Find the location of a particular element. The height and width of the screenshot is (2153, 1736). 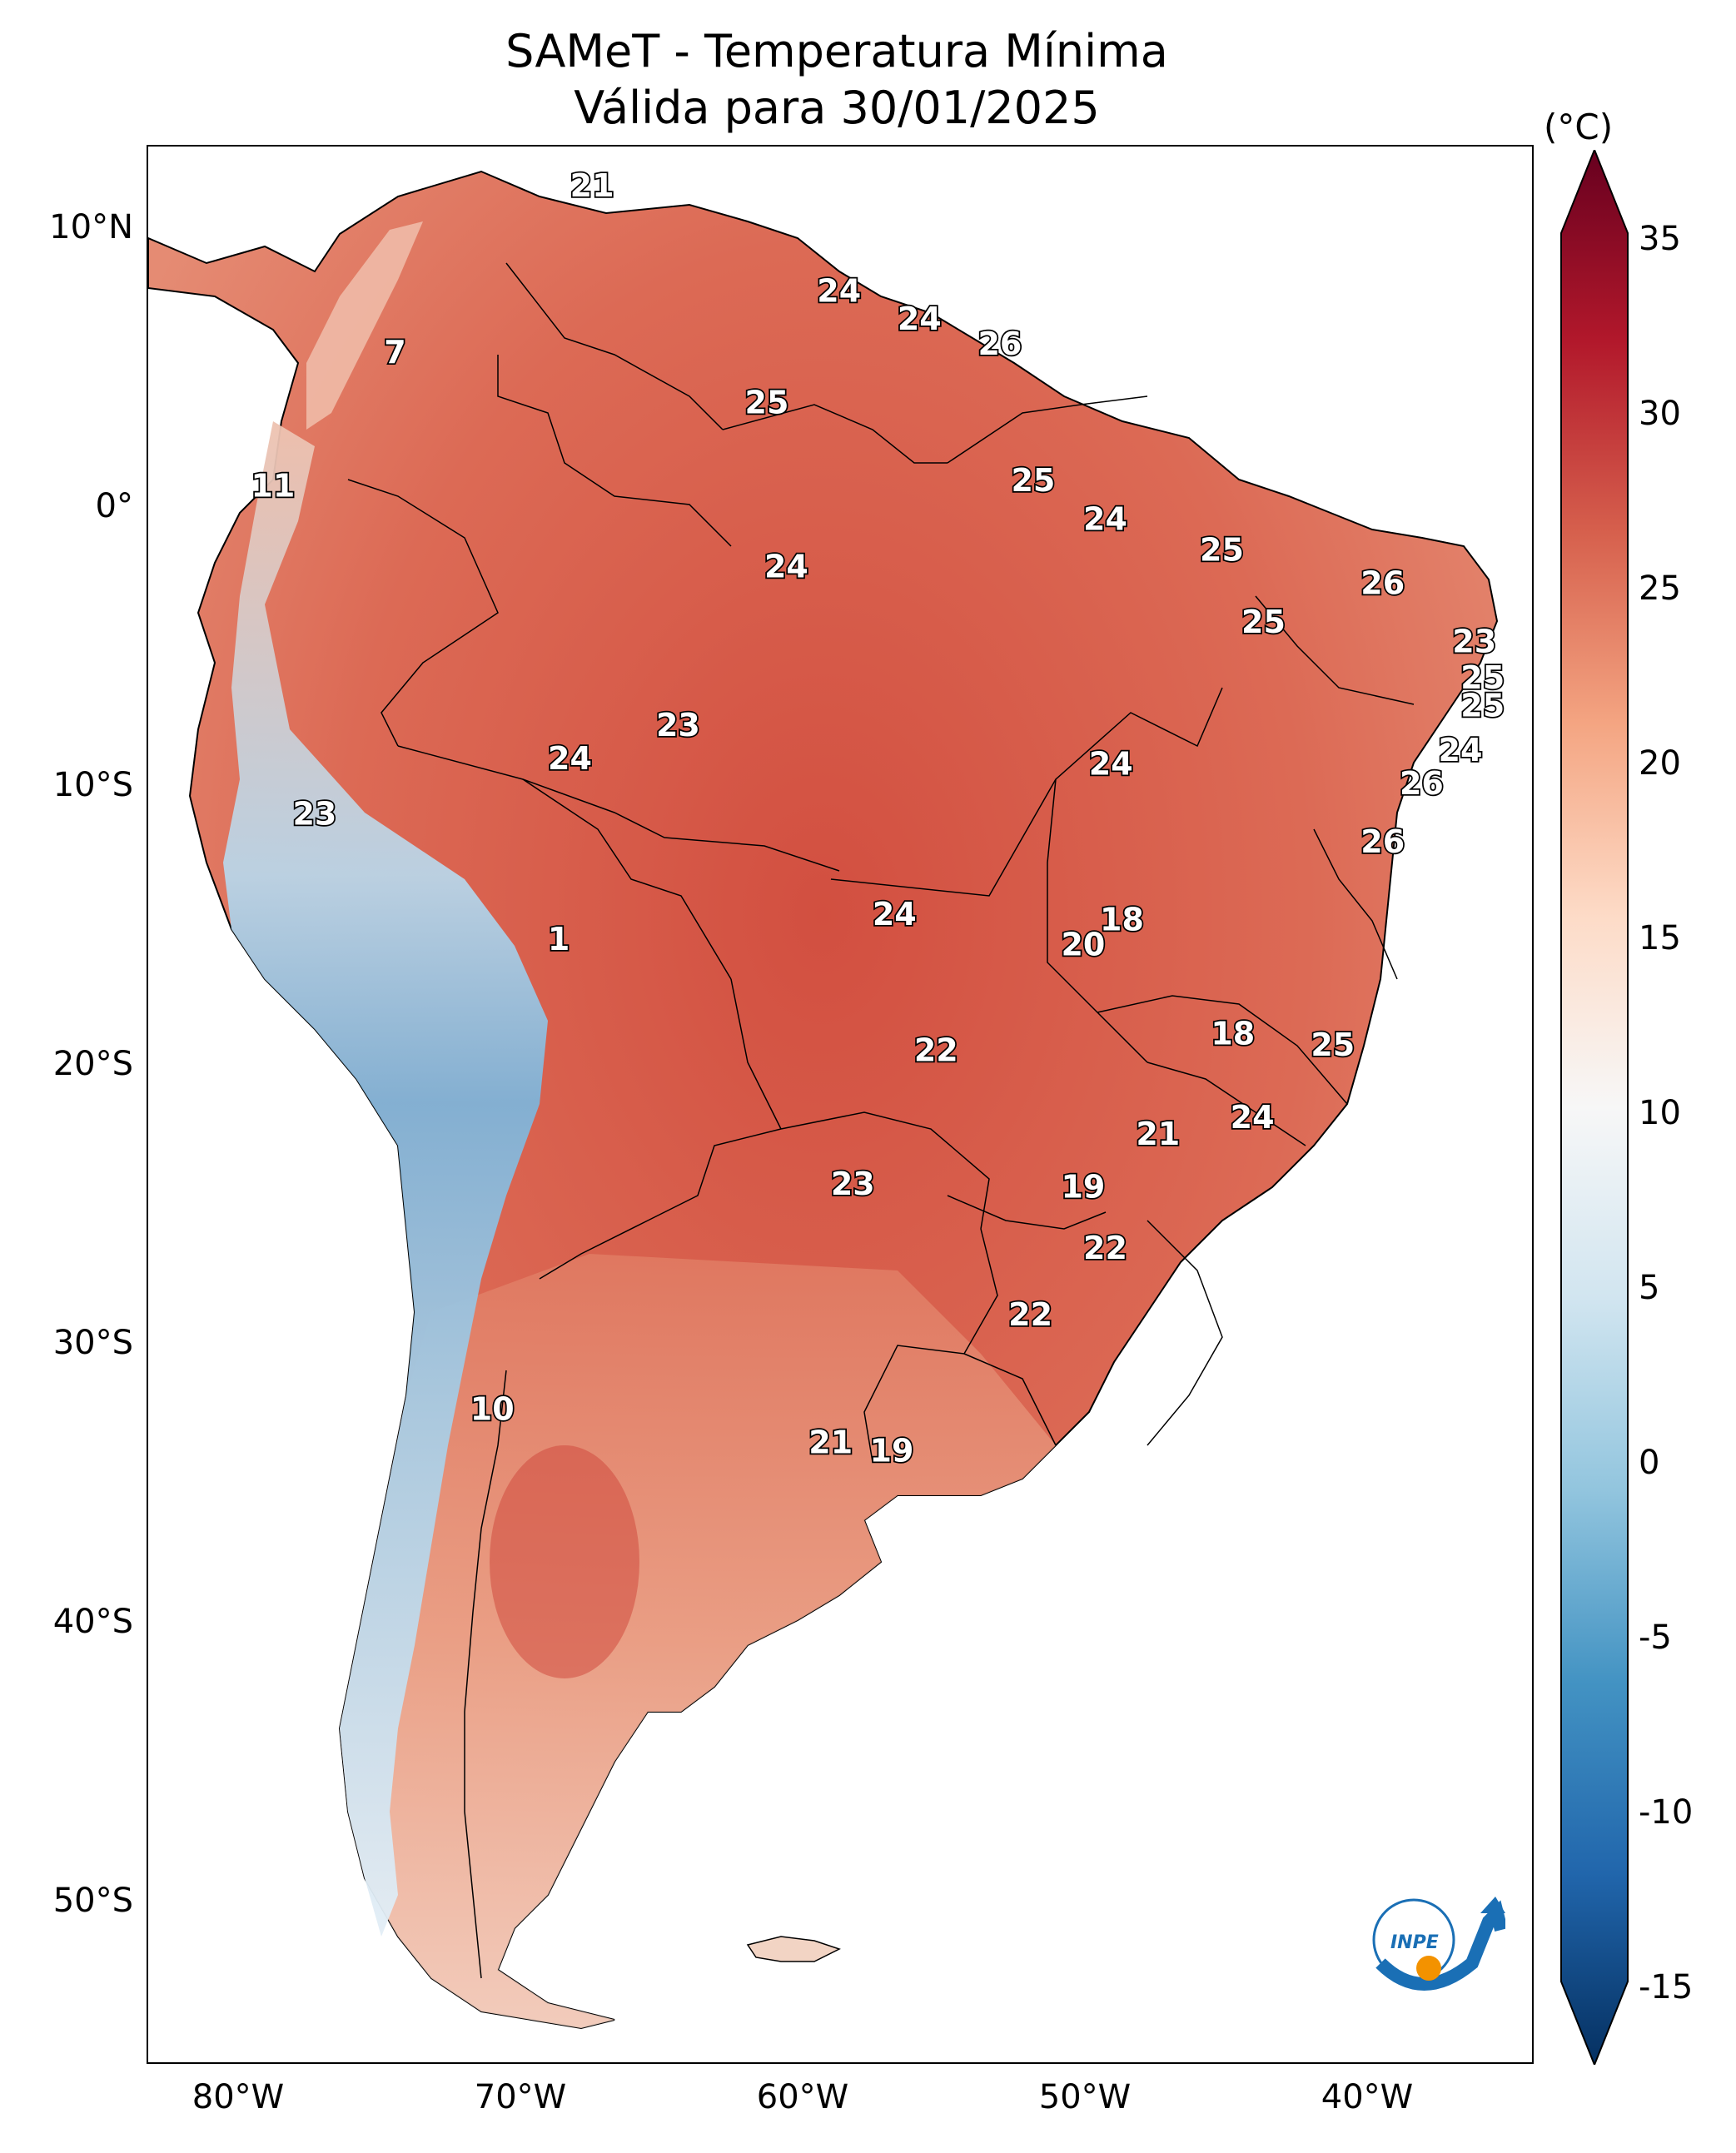

inpe-logo-text: INPE is located at coordinates (1414, 1942).